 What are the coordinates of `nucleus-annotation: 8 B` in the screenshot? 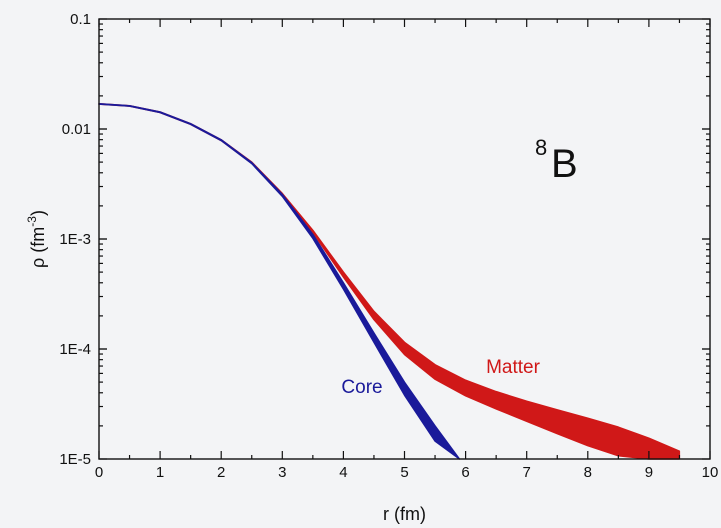 It's located at (556, 160).